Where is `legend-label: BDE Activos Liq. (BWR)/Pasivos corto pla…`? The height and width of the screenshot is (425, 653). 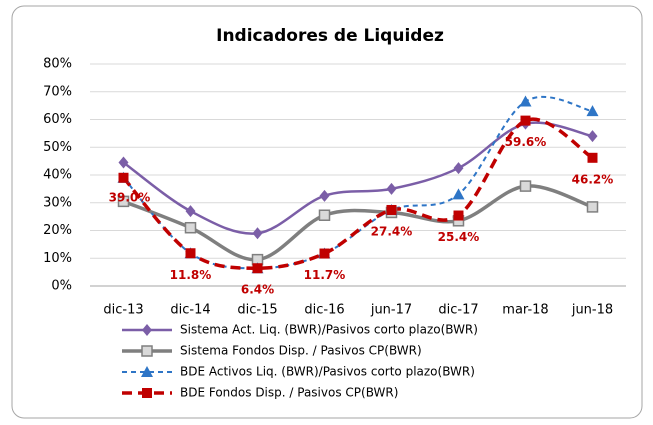
legend-label: BDE Activos Liq. (BWR)/Pasivos corto pla… is located at coordinates (327, 372).